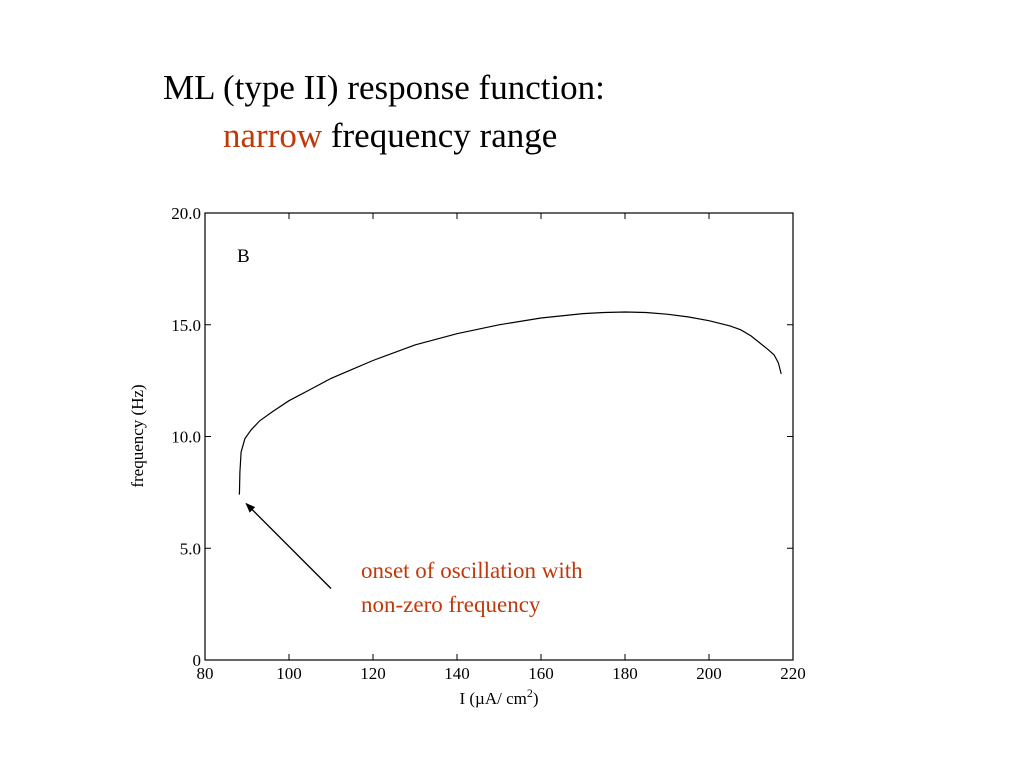  I want to click on y-tick-label: 20.0, so click(186, 213).